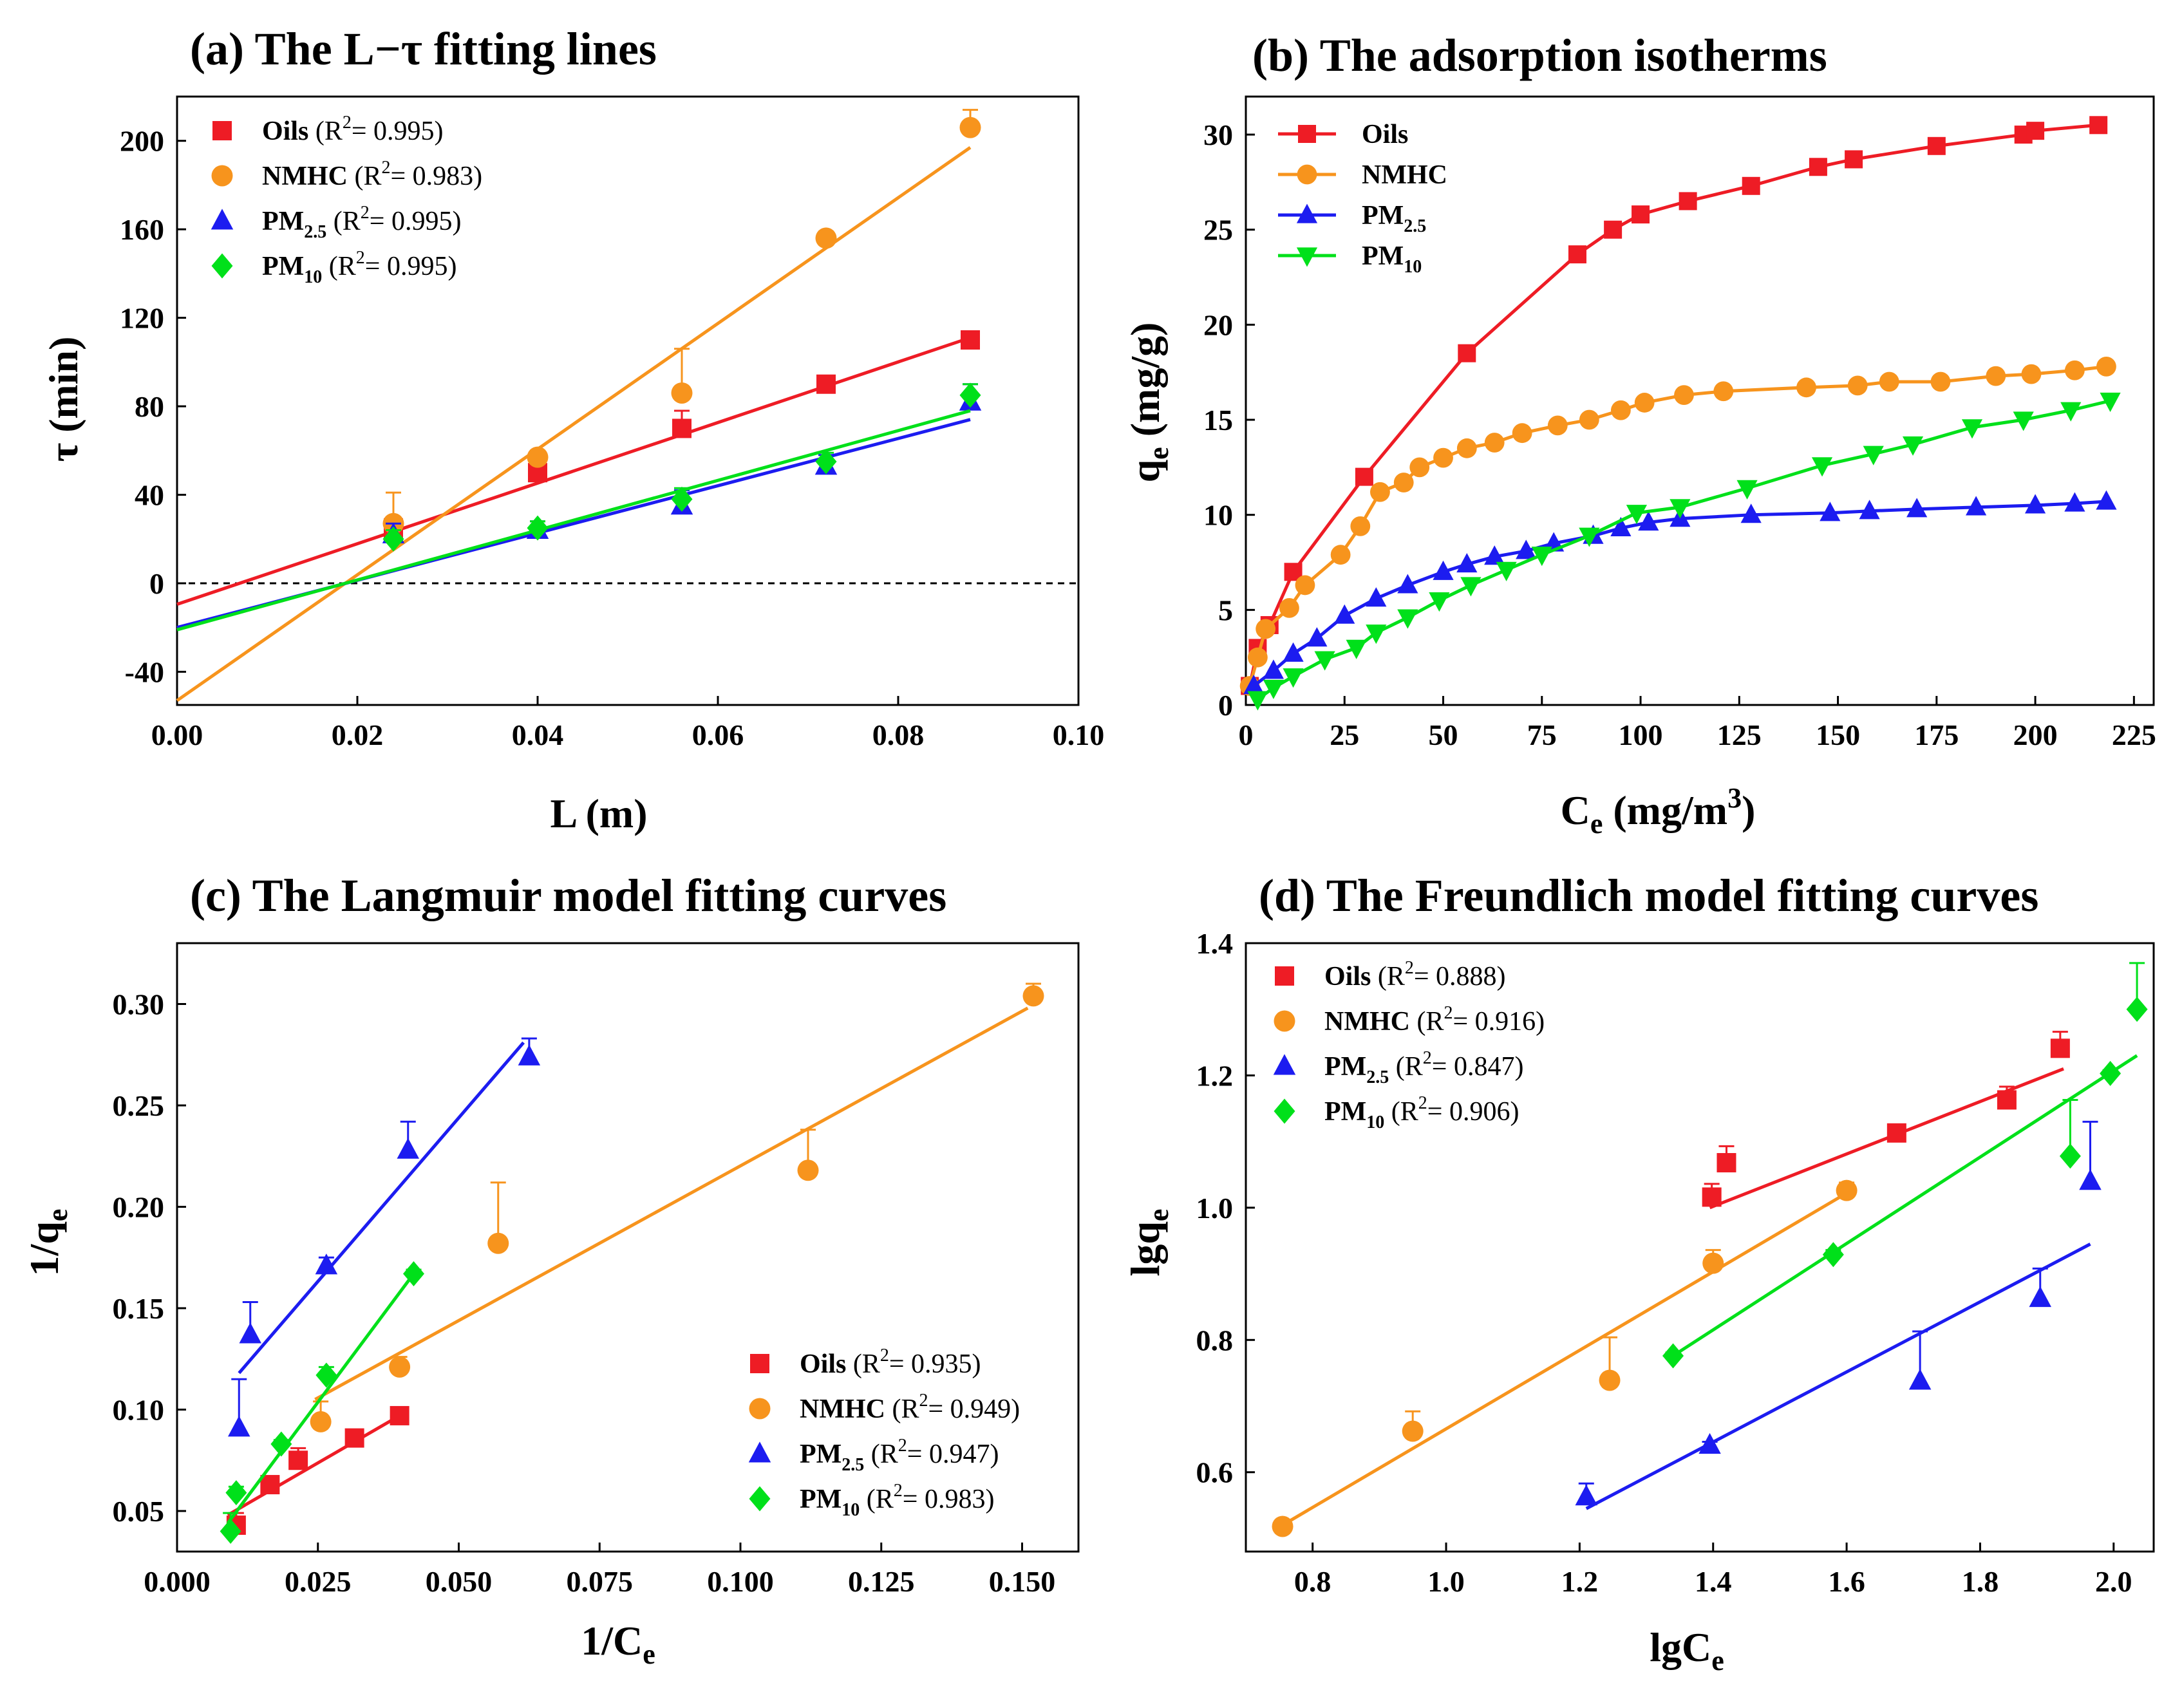 This screenshot has width=2173, height=1708. Describe the element at coordinates (1665, 810) in the screenshot. I see `label-rest: (mg/m` at that location.